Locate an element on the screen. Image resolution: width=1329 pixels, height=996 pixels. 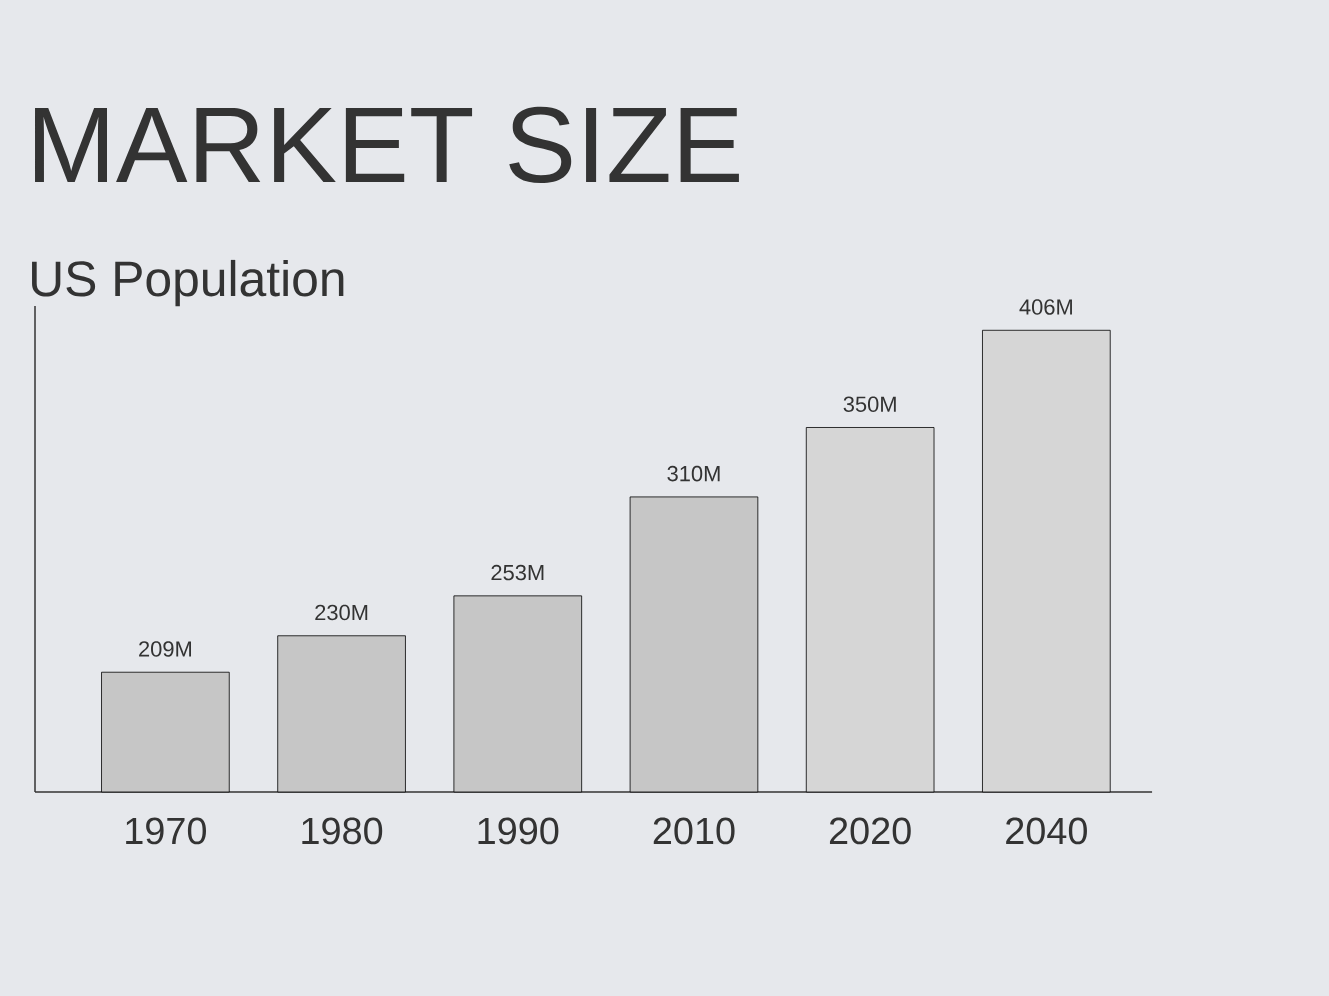
data-label: 253M is located at coordinates (517, 572).